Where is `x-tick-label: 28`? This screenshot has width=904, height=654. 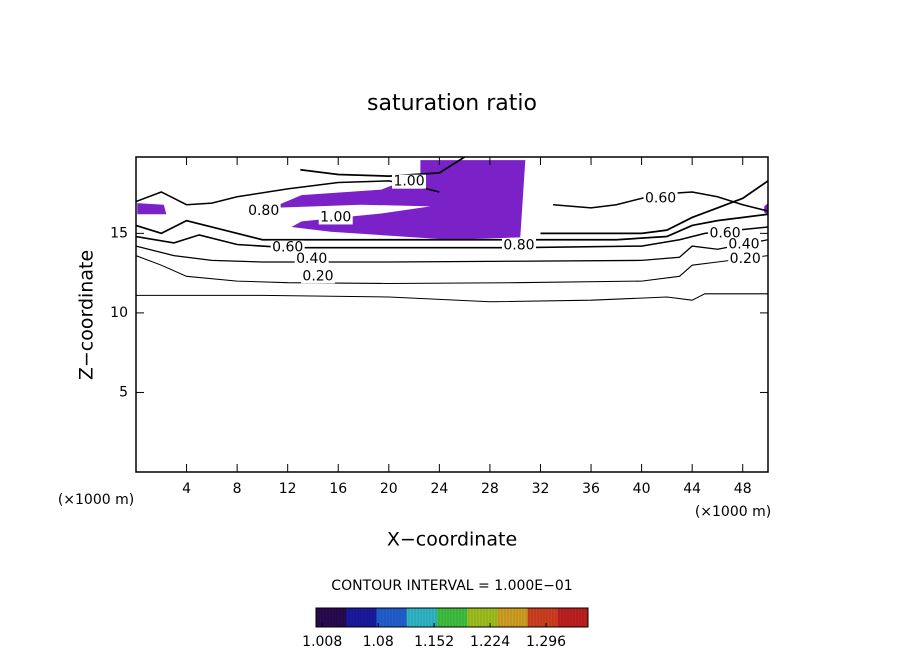
x-tick-label: 28 is located at coordinates (490, 489).